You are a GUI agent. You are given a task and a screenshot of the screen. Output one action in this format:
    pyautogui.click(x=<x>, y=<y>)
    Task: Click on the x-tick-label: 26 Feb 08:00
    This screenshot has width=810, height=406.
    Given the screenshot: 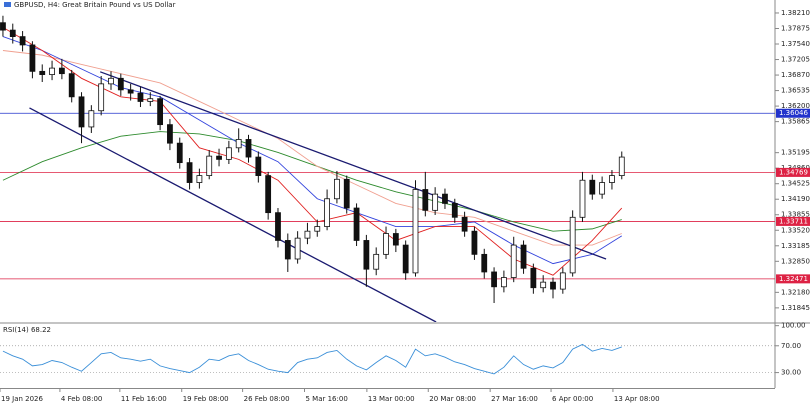 What is the action you would take?
    pyautogui.click(x=267, y=399)
    